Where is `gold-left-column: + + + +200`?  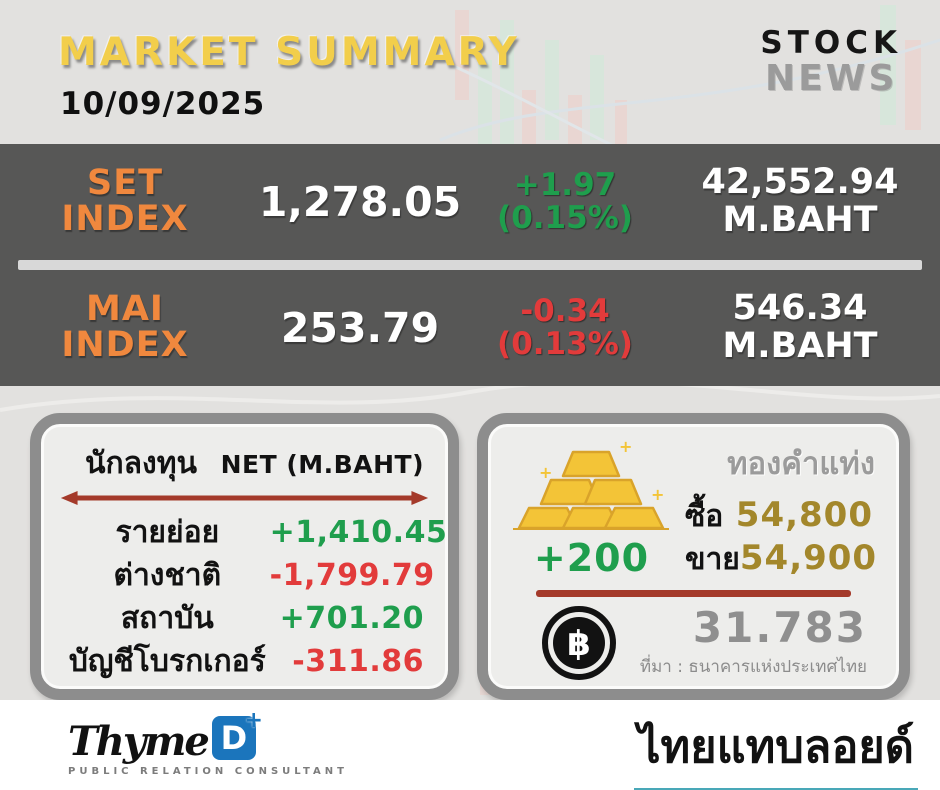
gold-left-column: + + + +200 is located at coordinates (591, 508).